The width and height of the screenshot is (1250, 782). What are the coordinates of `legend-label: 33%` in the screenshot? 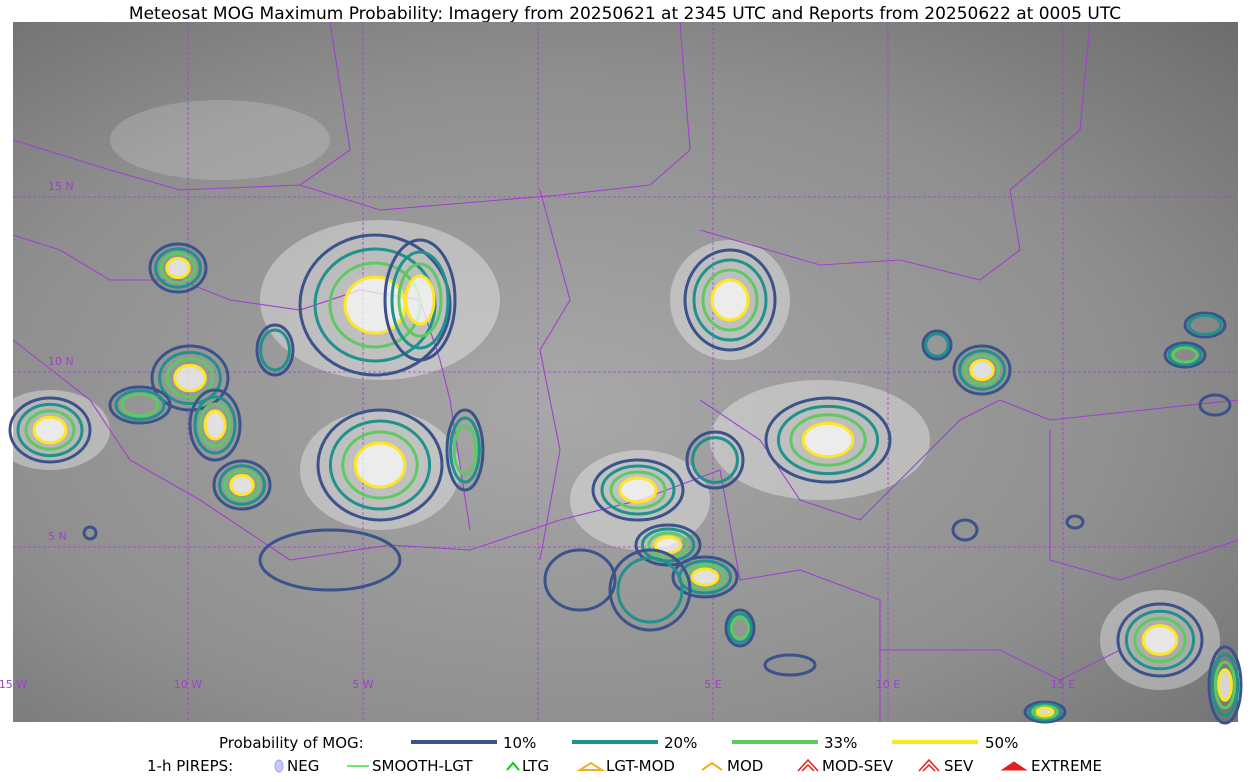 It's located at (840, 743).